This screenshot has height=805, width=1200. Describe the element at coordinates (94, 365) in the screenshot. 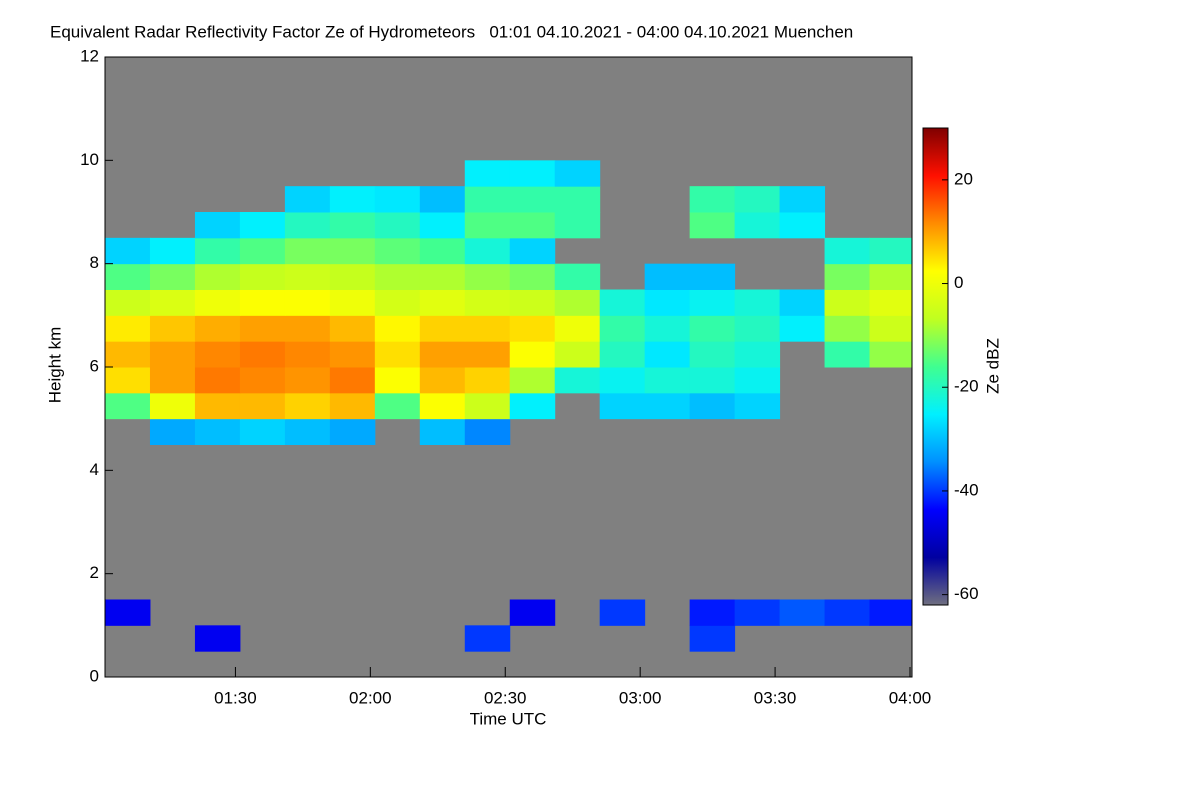

I see `y-tick-label: 6` at that location.